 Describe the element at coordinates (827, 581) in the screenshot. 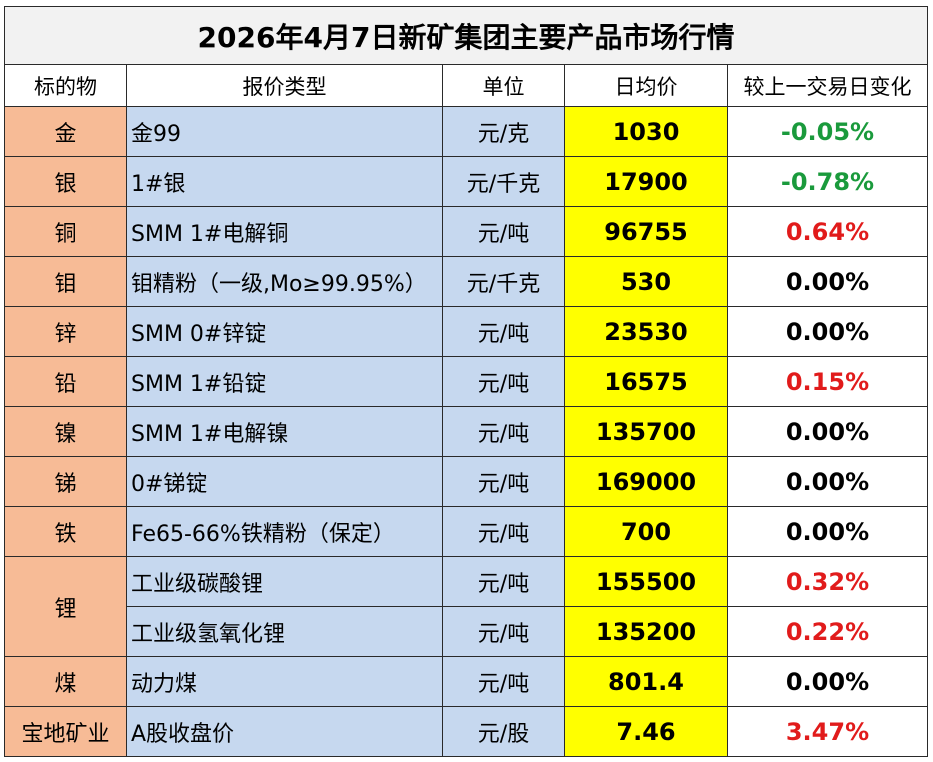

I see `cell-change: 0.32%` at that location.